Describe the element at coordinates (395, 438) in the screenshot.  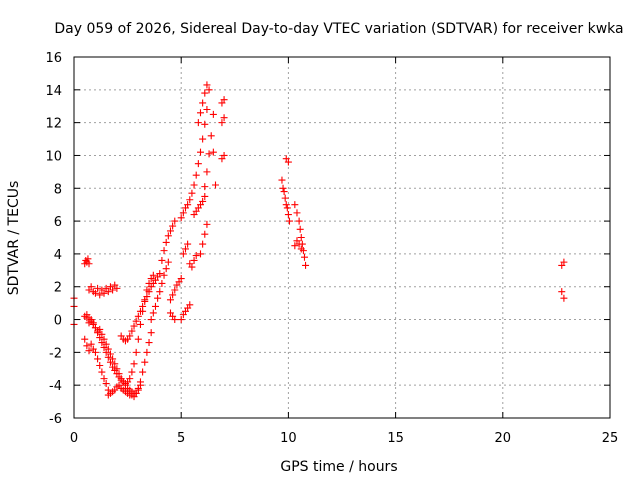
I see `x-tick-label: 15` at that location.